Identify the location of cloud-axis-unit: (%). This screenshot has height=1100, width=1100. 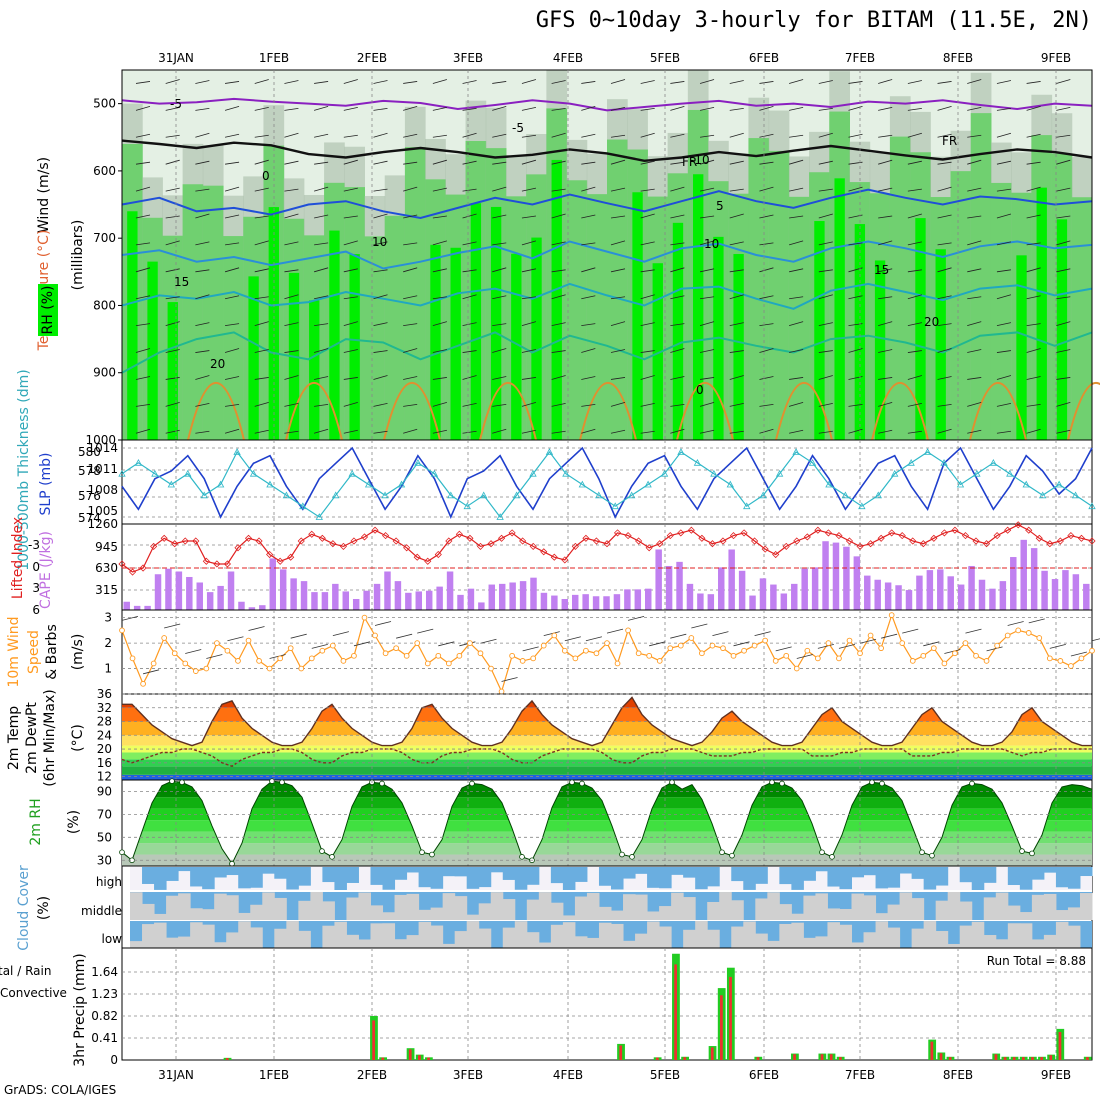
(44, 908).